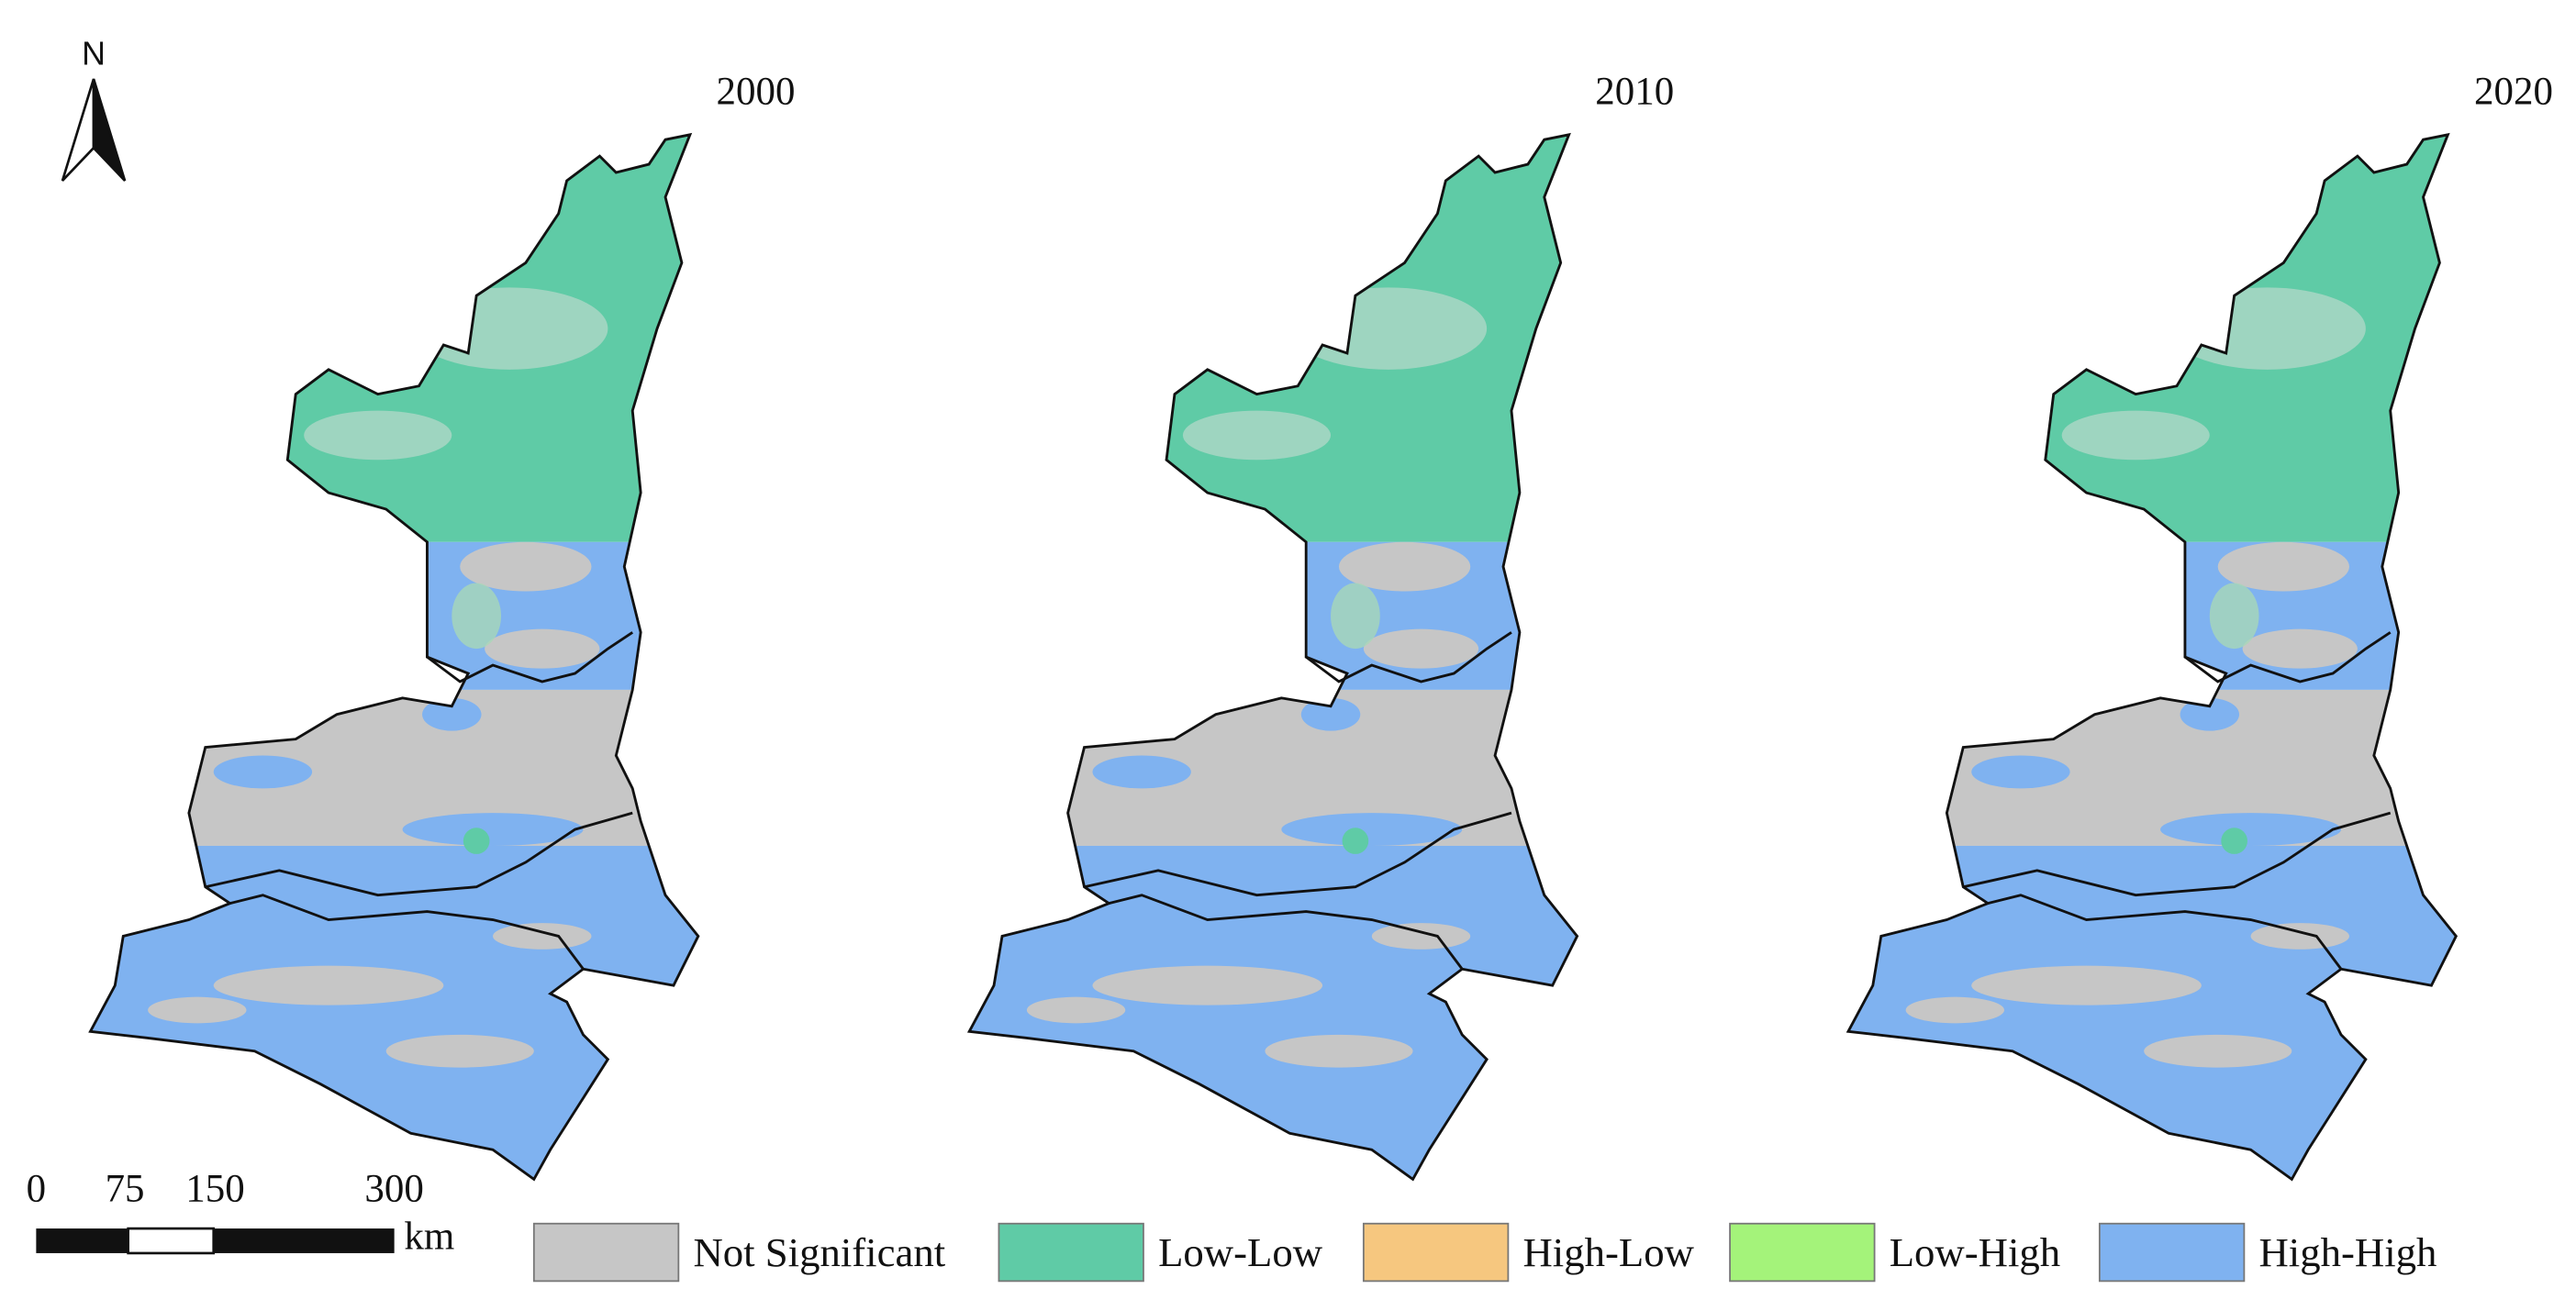  I want to click on map-title: 2000, so click(756, 92).